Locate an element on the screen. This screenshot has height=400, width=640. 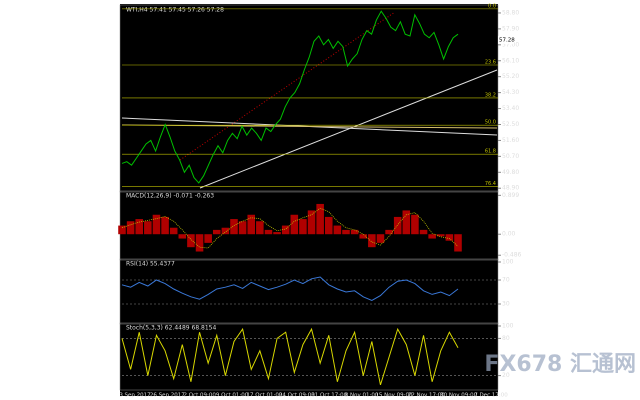
x-tick-label: 9 Oct 01:00 is located at coordinates (232, 396).